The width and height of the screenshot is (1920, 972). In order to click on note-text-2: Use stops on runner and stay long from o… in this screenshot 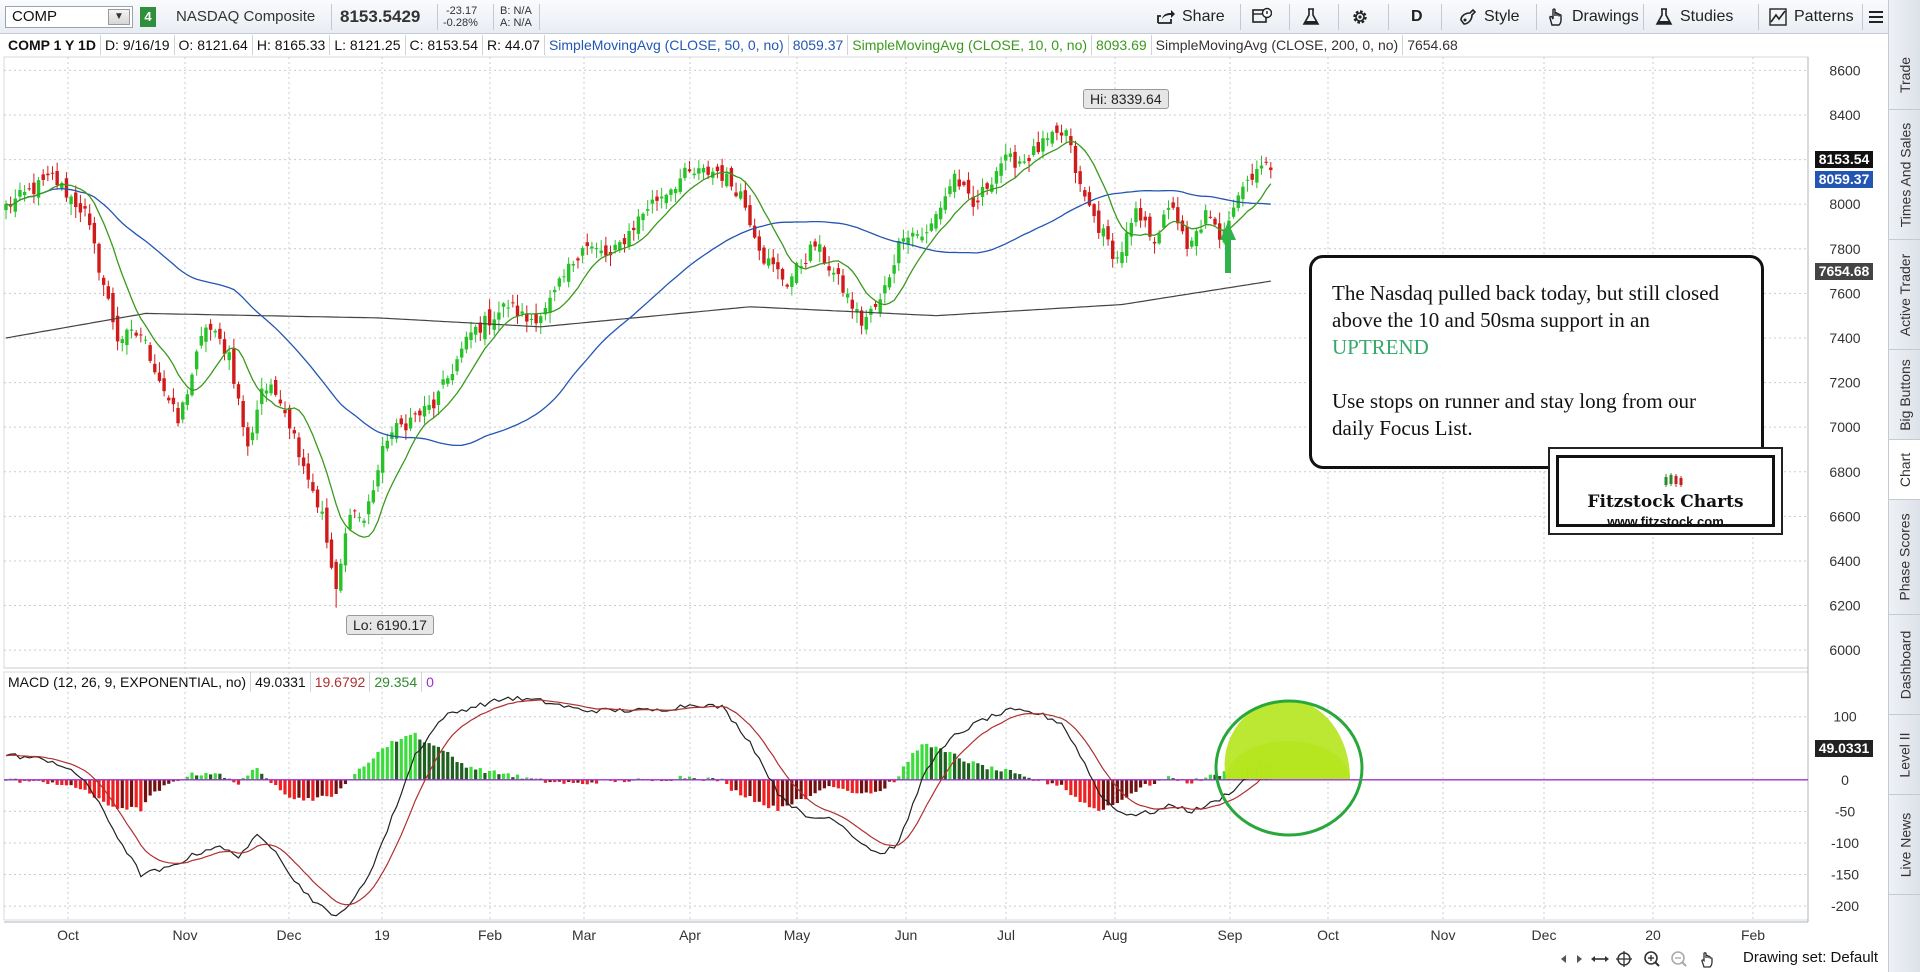, I will do `click(1514, 414)`.